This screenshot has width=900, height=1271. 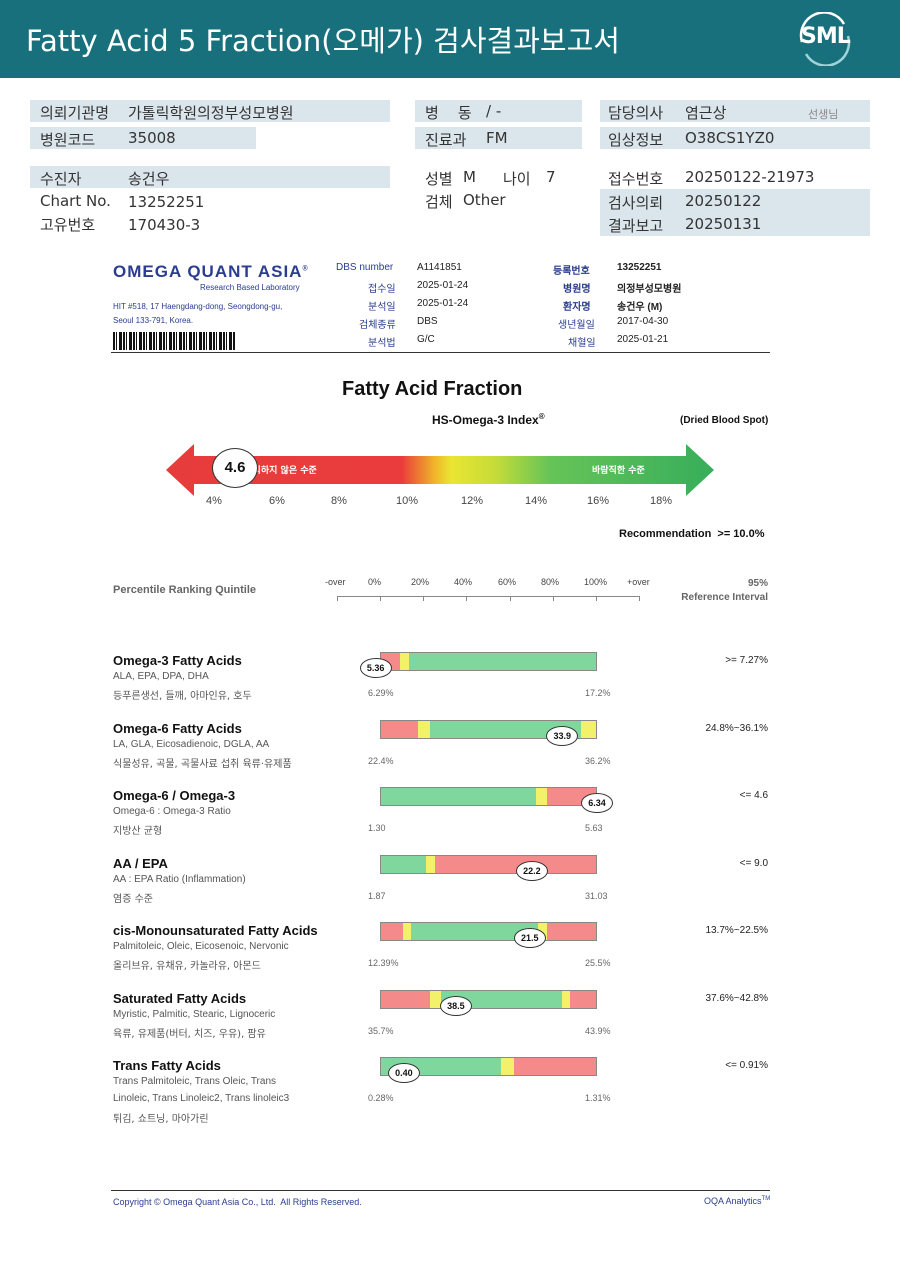 What do you see at coordinates (140, 863) in the screenshot?
I see `row-title: AA / EPA` at bounding box center [140, 863].